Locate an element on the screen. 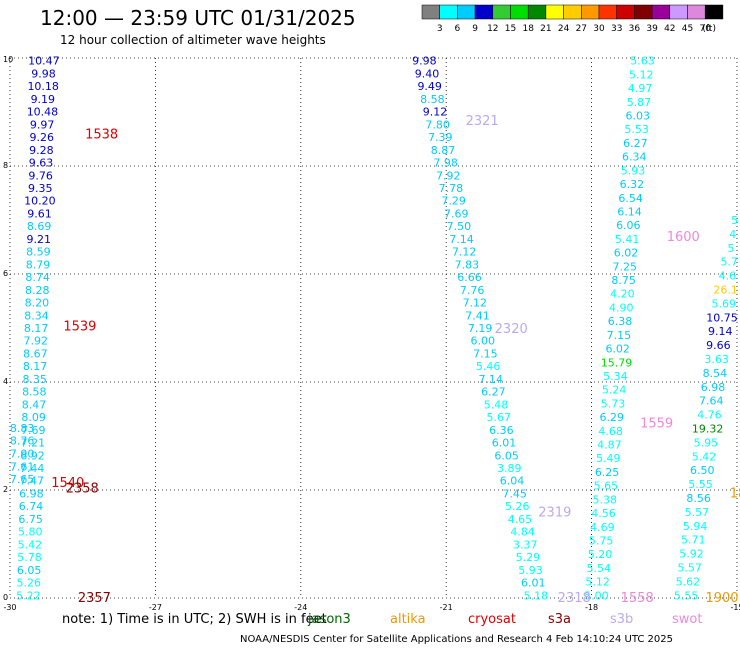 The width and height of the screenshot is (740, 650). legend-item: cryosat is located at coordinates (492, 619).